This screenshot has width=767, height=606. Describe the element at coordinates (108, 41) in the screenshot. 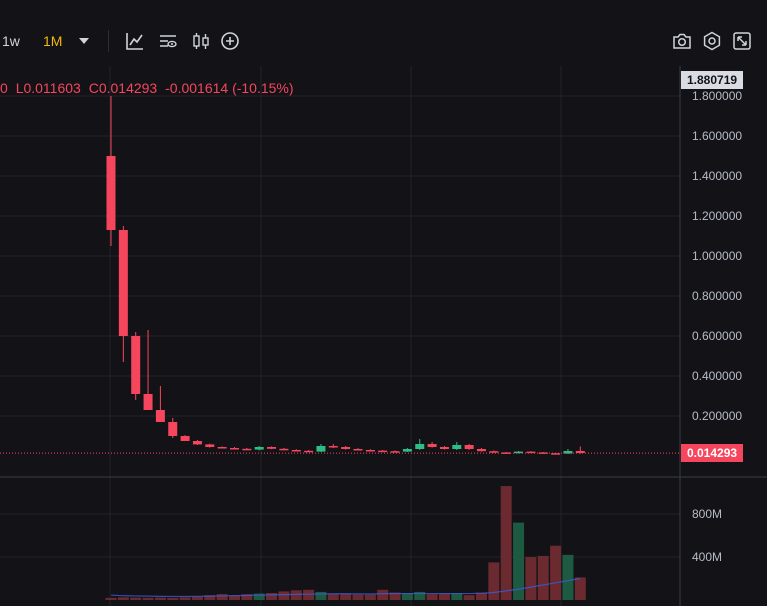

I see `toolbar-divider` at that location.